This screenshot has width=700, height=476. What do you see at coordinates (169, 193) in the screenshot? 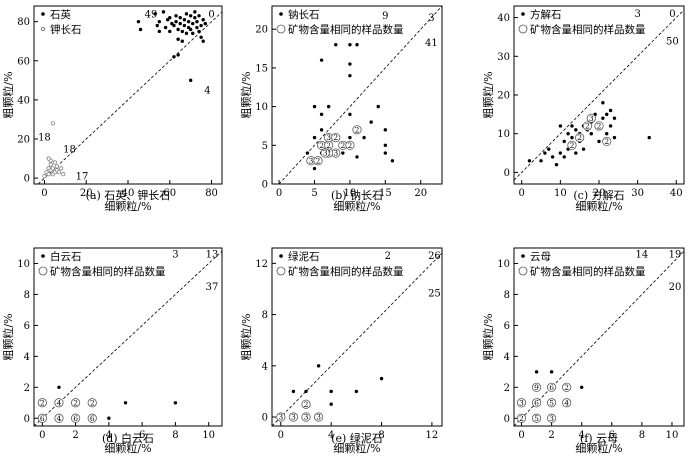
I see `x-tick-label: 60` at bounding box center [169, 193].